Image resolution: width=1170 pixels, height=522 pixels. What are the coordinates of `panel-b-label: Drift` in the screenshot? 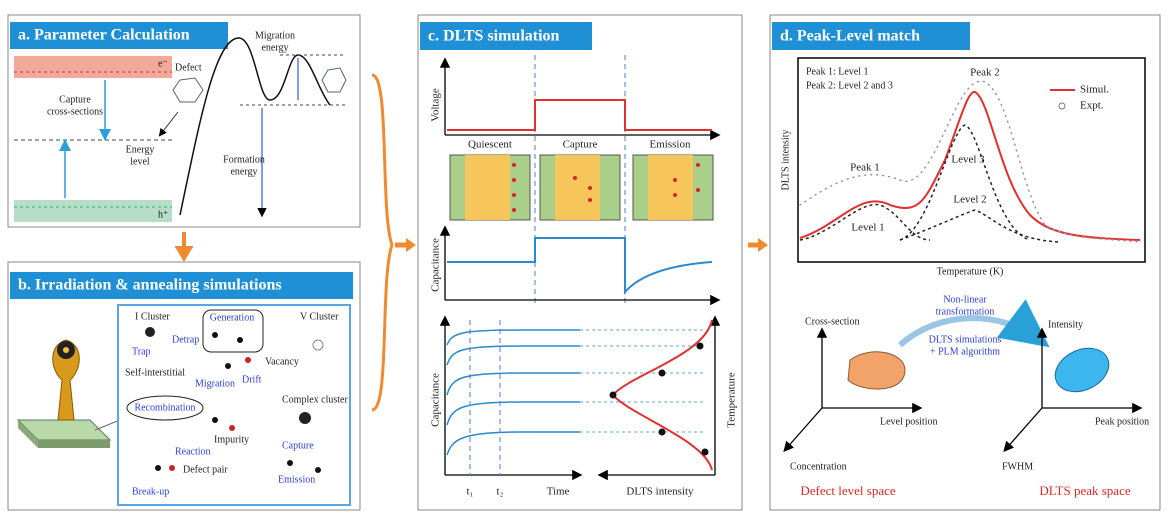 It's located at (252, 379).